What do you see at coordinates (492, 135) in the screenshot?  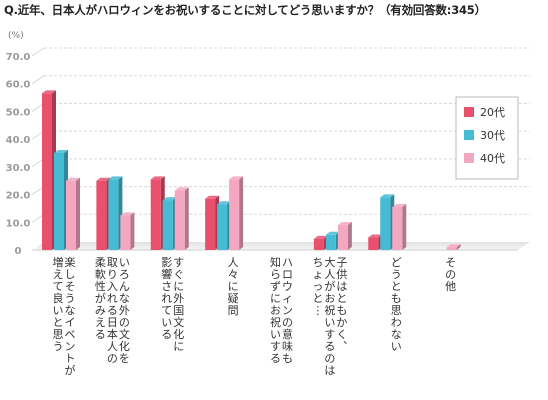 I see `legend-label: 30代` at bounding box center [492, 135].